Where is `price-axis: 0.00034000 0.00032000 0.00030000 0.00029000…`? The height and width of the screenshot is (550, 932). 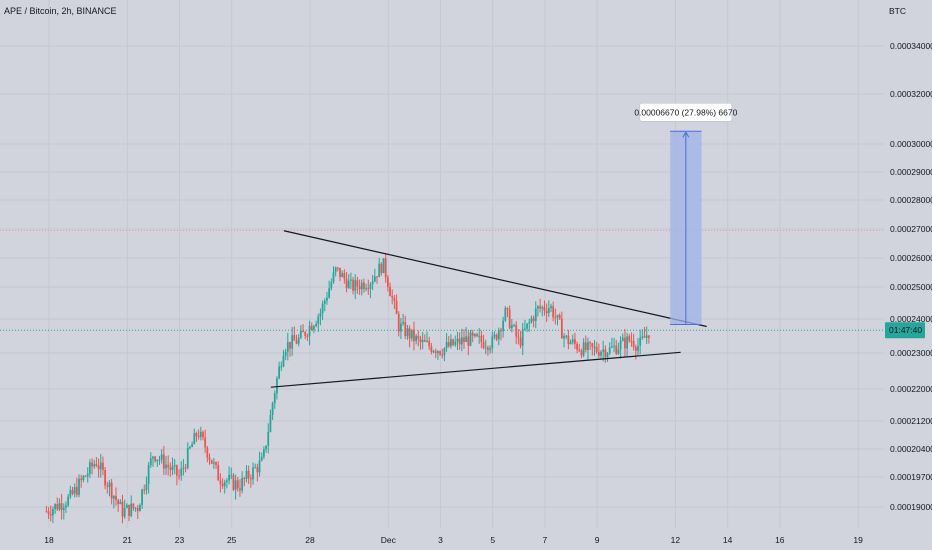
price-axis: 0.00034000 0.00032000 0.00030000 0.00029000… is located at coordinates (911, 276).